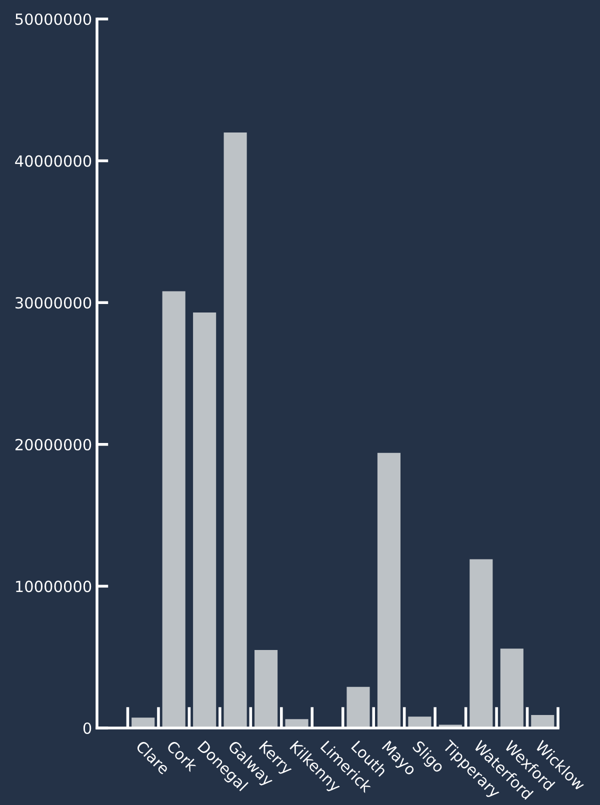  Describe the element at coordinates (54, 303) in the screenshot. I see `y-tick-label: 30000000` at that location.